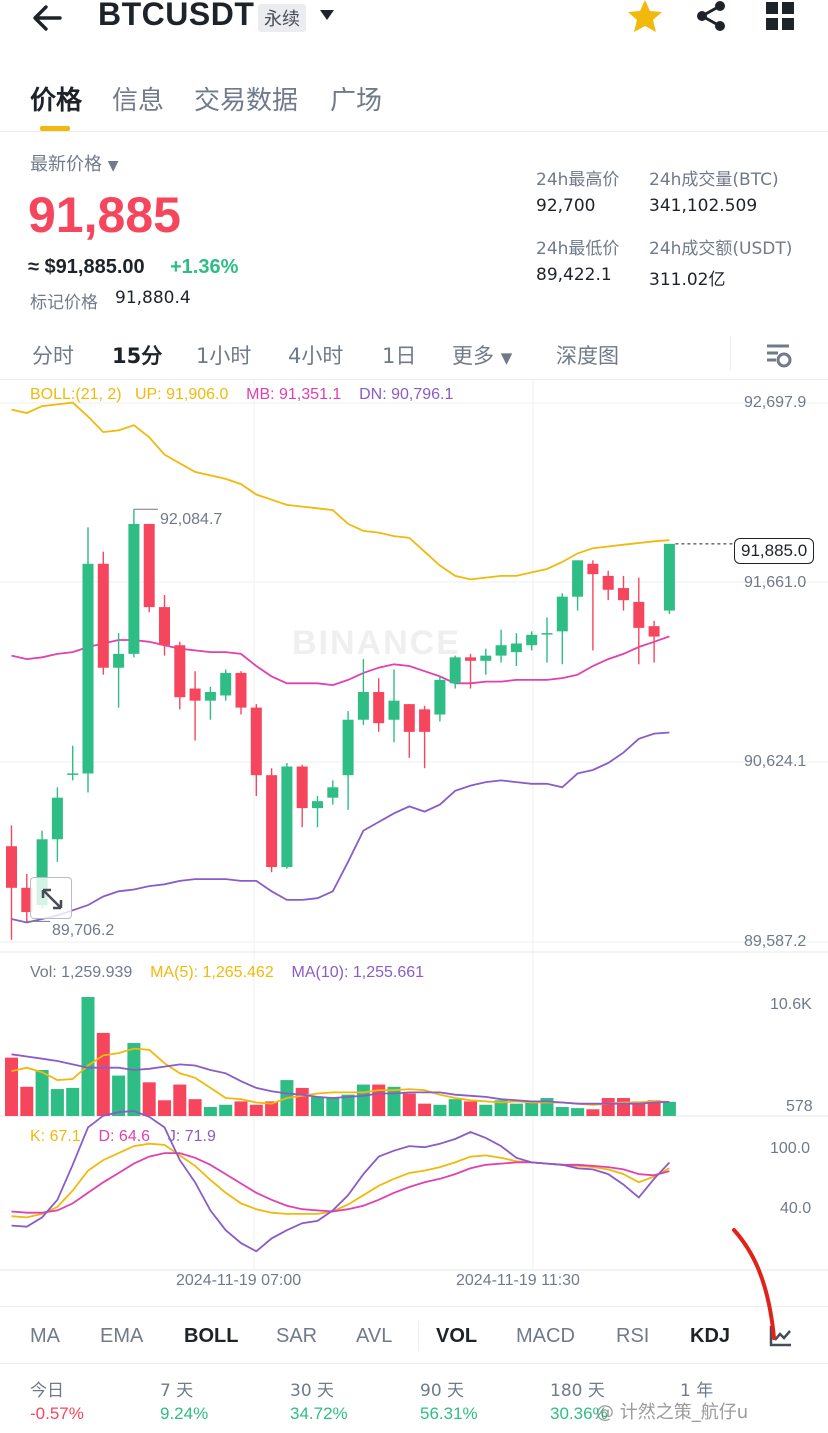 Image resolution: width=828 pixels, height=1433 pixels. What do you see at coordinates (138, 101) in the screenshot?
I see `tab-info: 信息` at bounding box center [138, 101].